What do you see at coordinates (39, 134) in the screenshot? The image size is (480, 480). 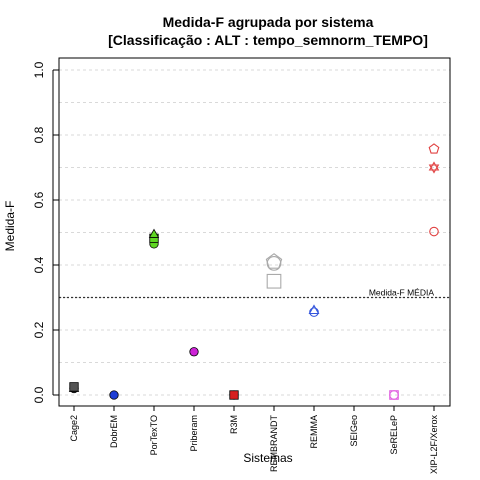 I see `y-tick-label: 0.8` at bounding box center [39, 134].